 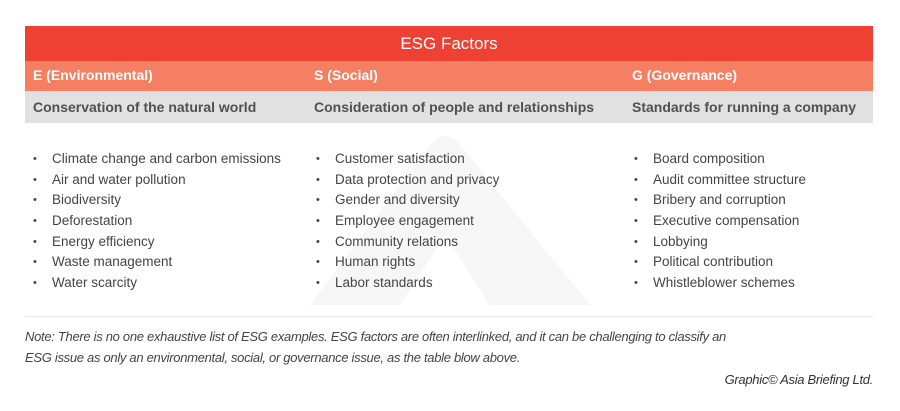 What do you see at coordinates (718, 200) in the screenshot?
I see `list-item: Bribery and corruption` at bounding box center [718, 200].